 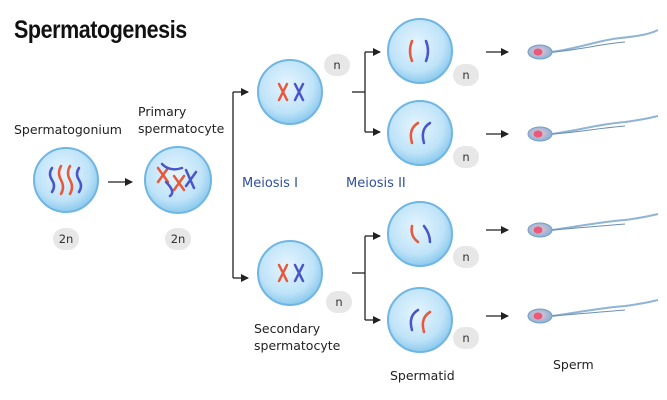 What do you see at coordinates (466, 75) in the screenshot?
I see `ploidy-spermatid-1: n` at bounding box center [466, 75].